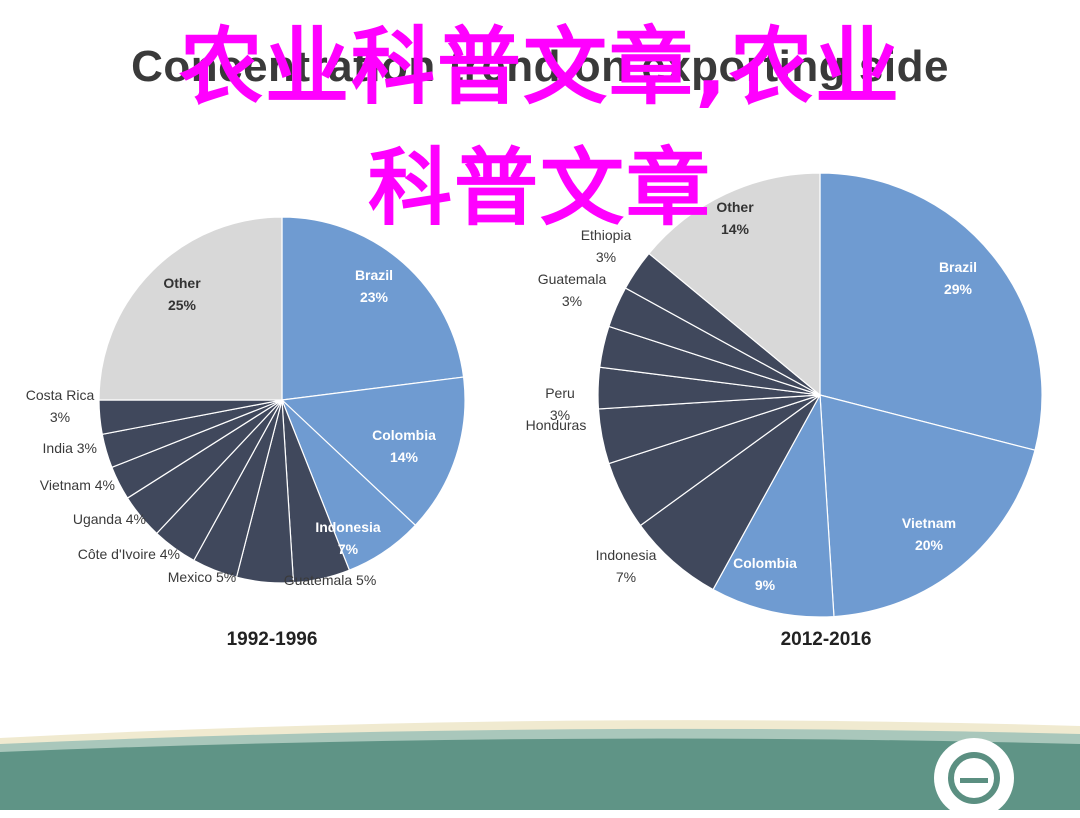 The image size is (1080, 818). Describe the element at coordinates (765, 585) in the screenshot. I see `slice-value-colombia: 9%` at that location.